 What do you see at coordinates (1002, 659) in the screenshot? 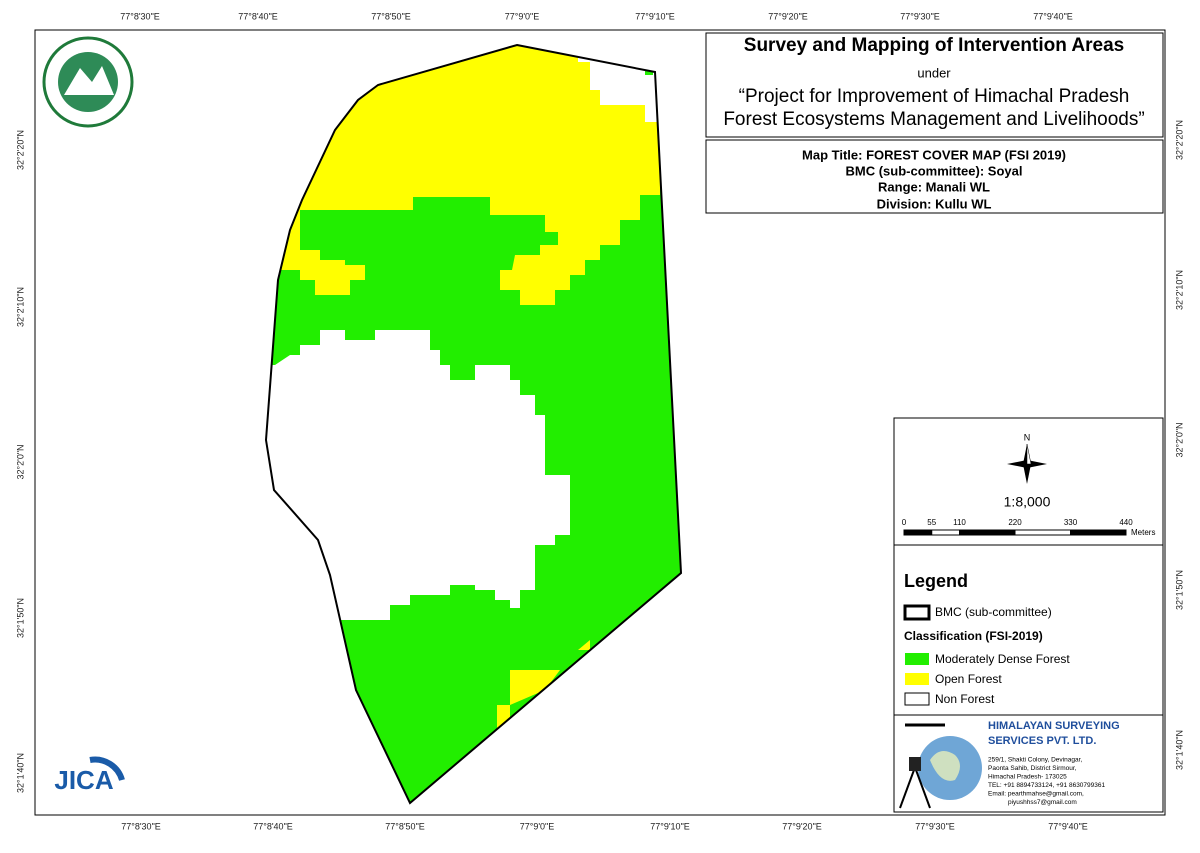
I see `legend-label: Moderately Dense Forest` at bounding box center [1002, 659].